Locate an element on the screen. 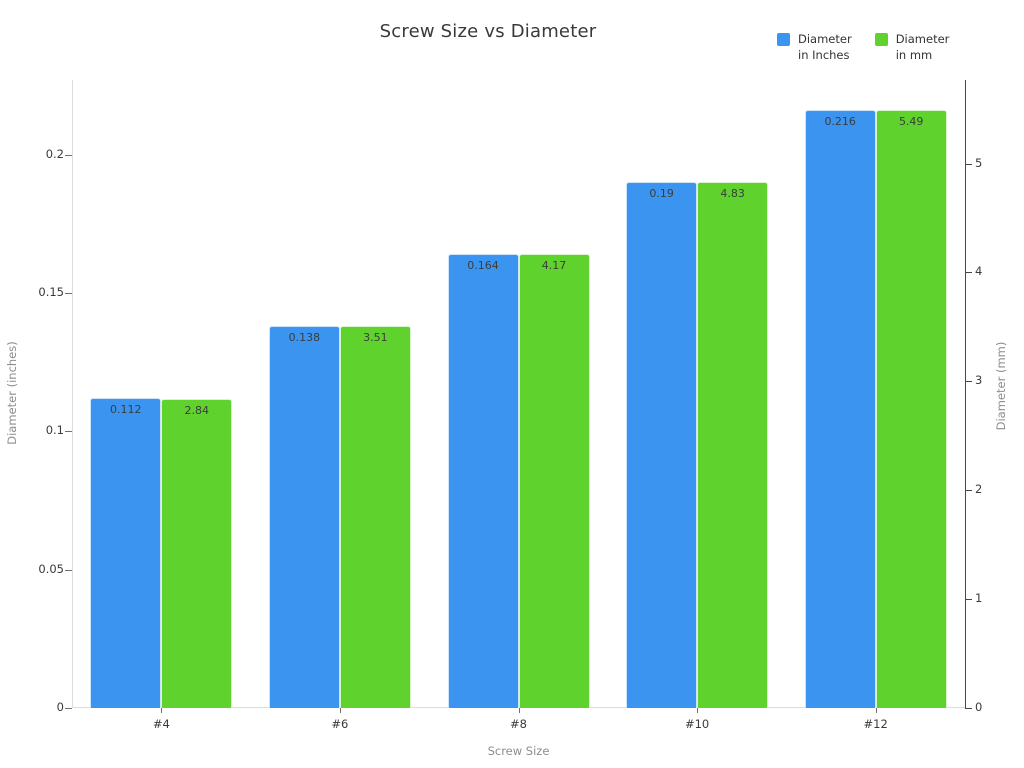  y-tick-label-left: 0.1 is located at coordinates (54, 430).